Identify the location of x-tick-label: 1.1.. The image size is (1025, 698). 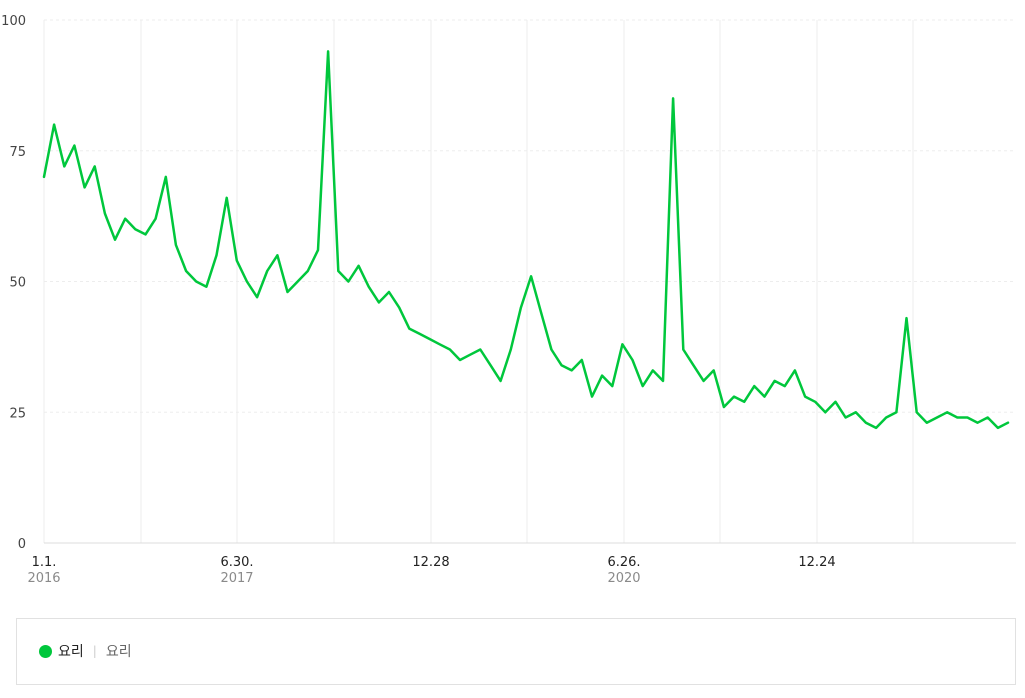
(44, 562).